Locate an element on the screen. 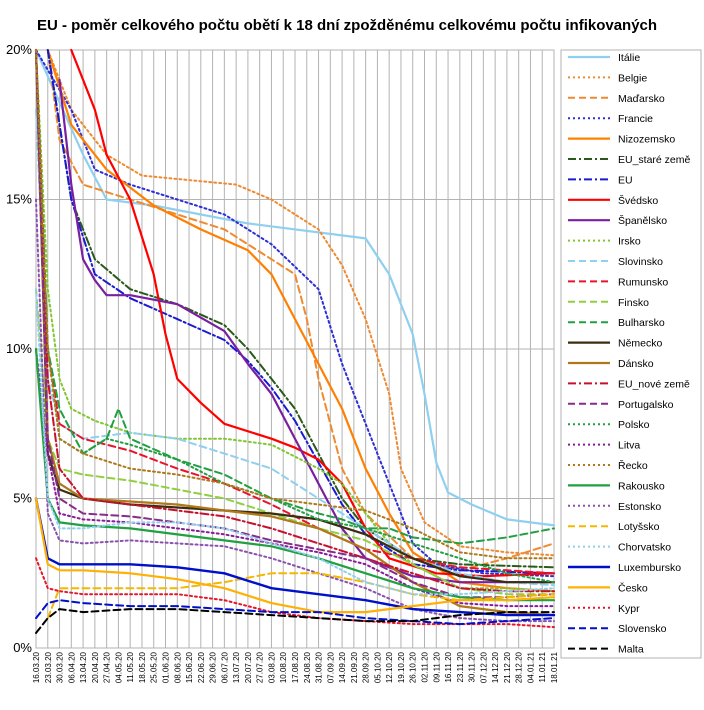 Image resolution: width=704 pixels, height=710 pixels. y-tick-label: 15% is located at coordinates (19, 199).